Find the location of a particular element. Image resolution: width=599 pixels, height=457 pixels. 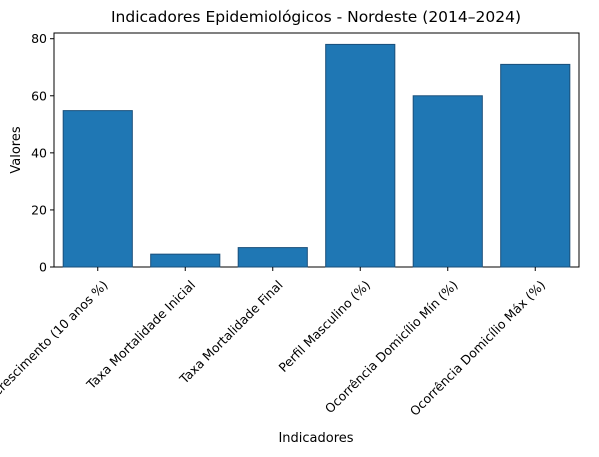

y-tick-label-1: 0 is located at coordinates (43, 267).